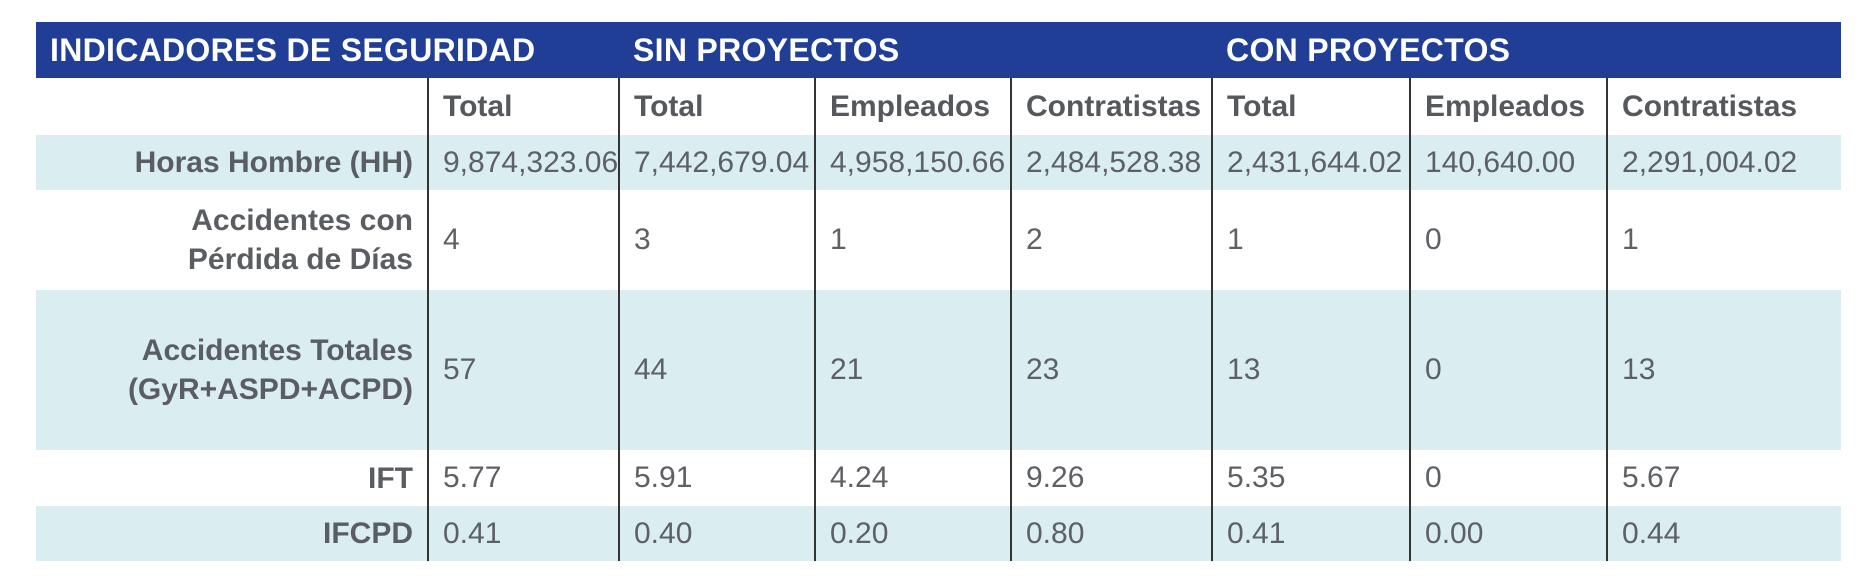 The height and width of the screenshot is (582, 1874). What do you see at coordinates (716, 162) in the screenshot?
I see `table-cell: 7,442,679.04` at bounding box center [716, 162].